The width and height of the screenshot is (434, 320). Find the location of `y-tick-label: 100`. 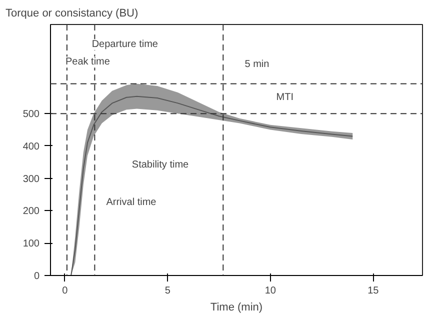

y-tick-label: 100 is located at coordinates (31, 244).